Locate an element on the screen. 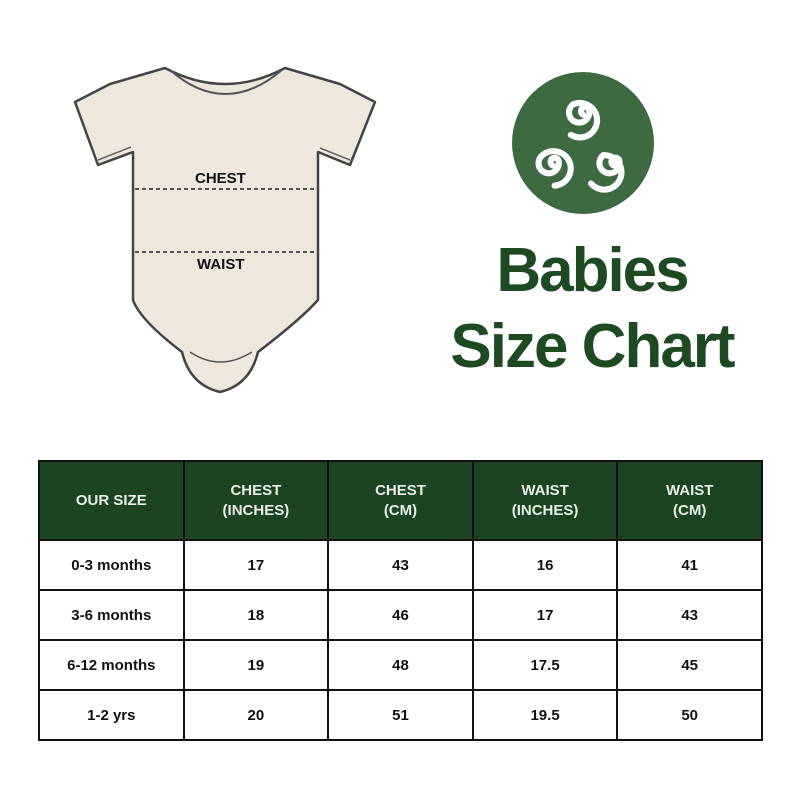 This screenshot has width=800, height=800. chest-cm-cell: 48 is located at coordinates (400, 665).